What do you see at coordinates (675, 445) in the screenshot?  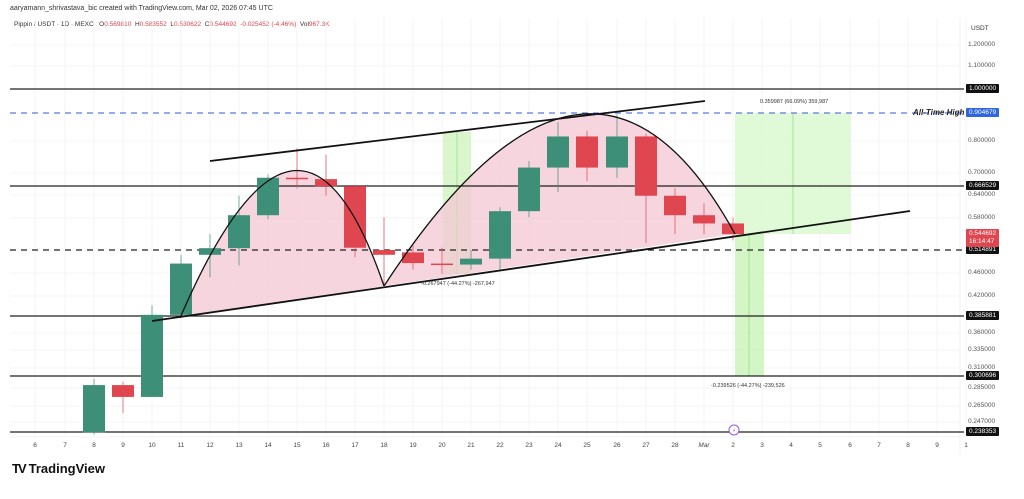 I see `time-tick: 28` at bounding box center [675, 445].